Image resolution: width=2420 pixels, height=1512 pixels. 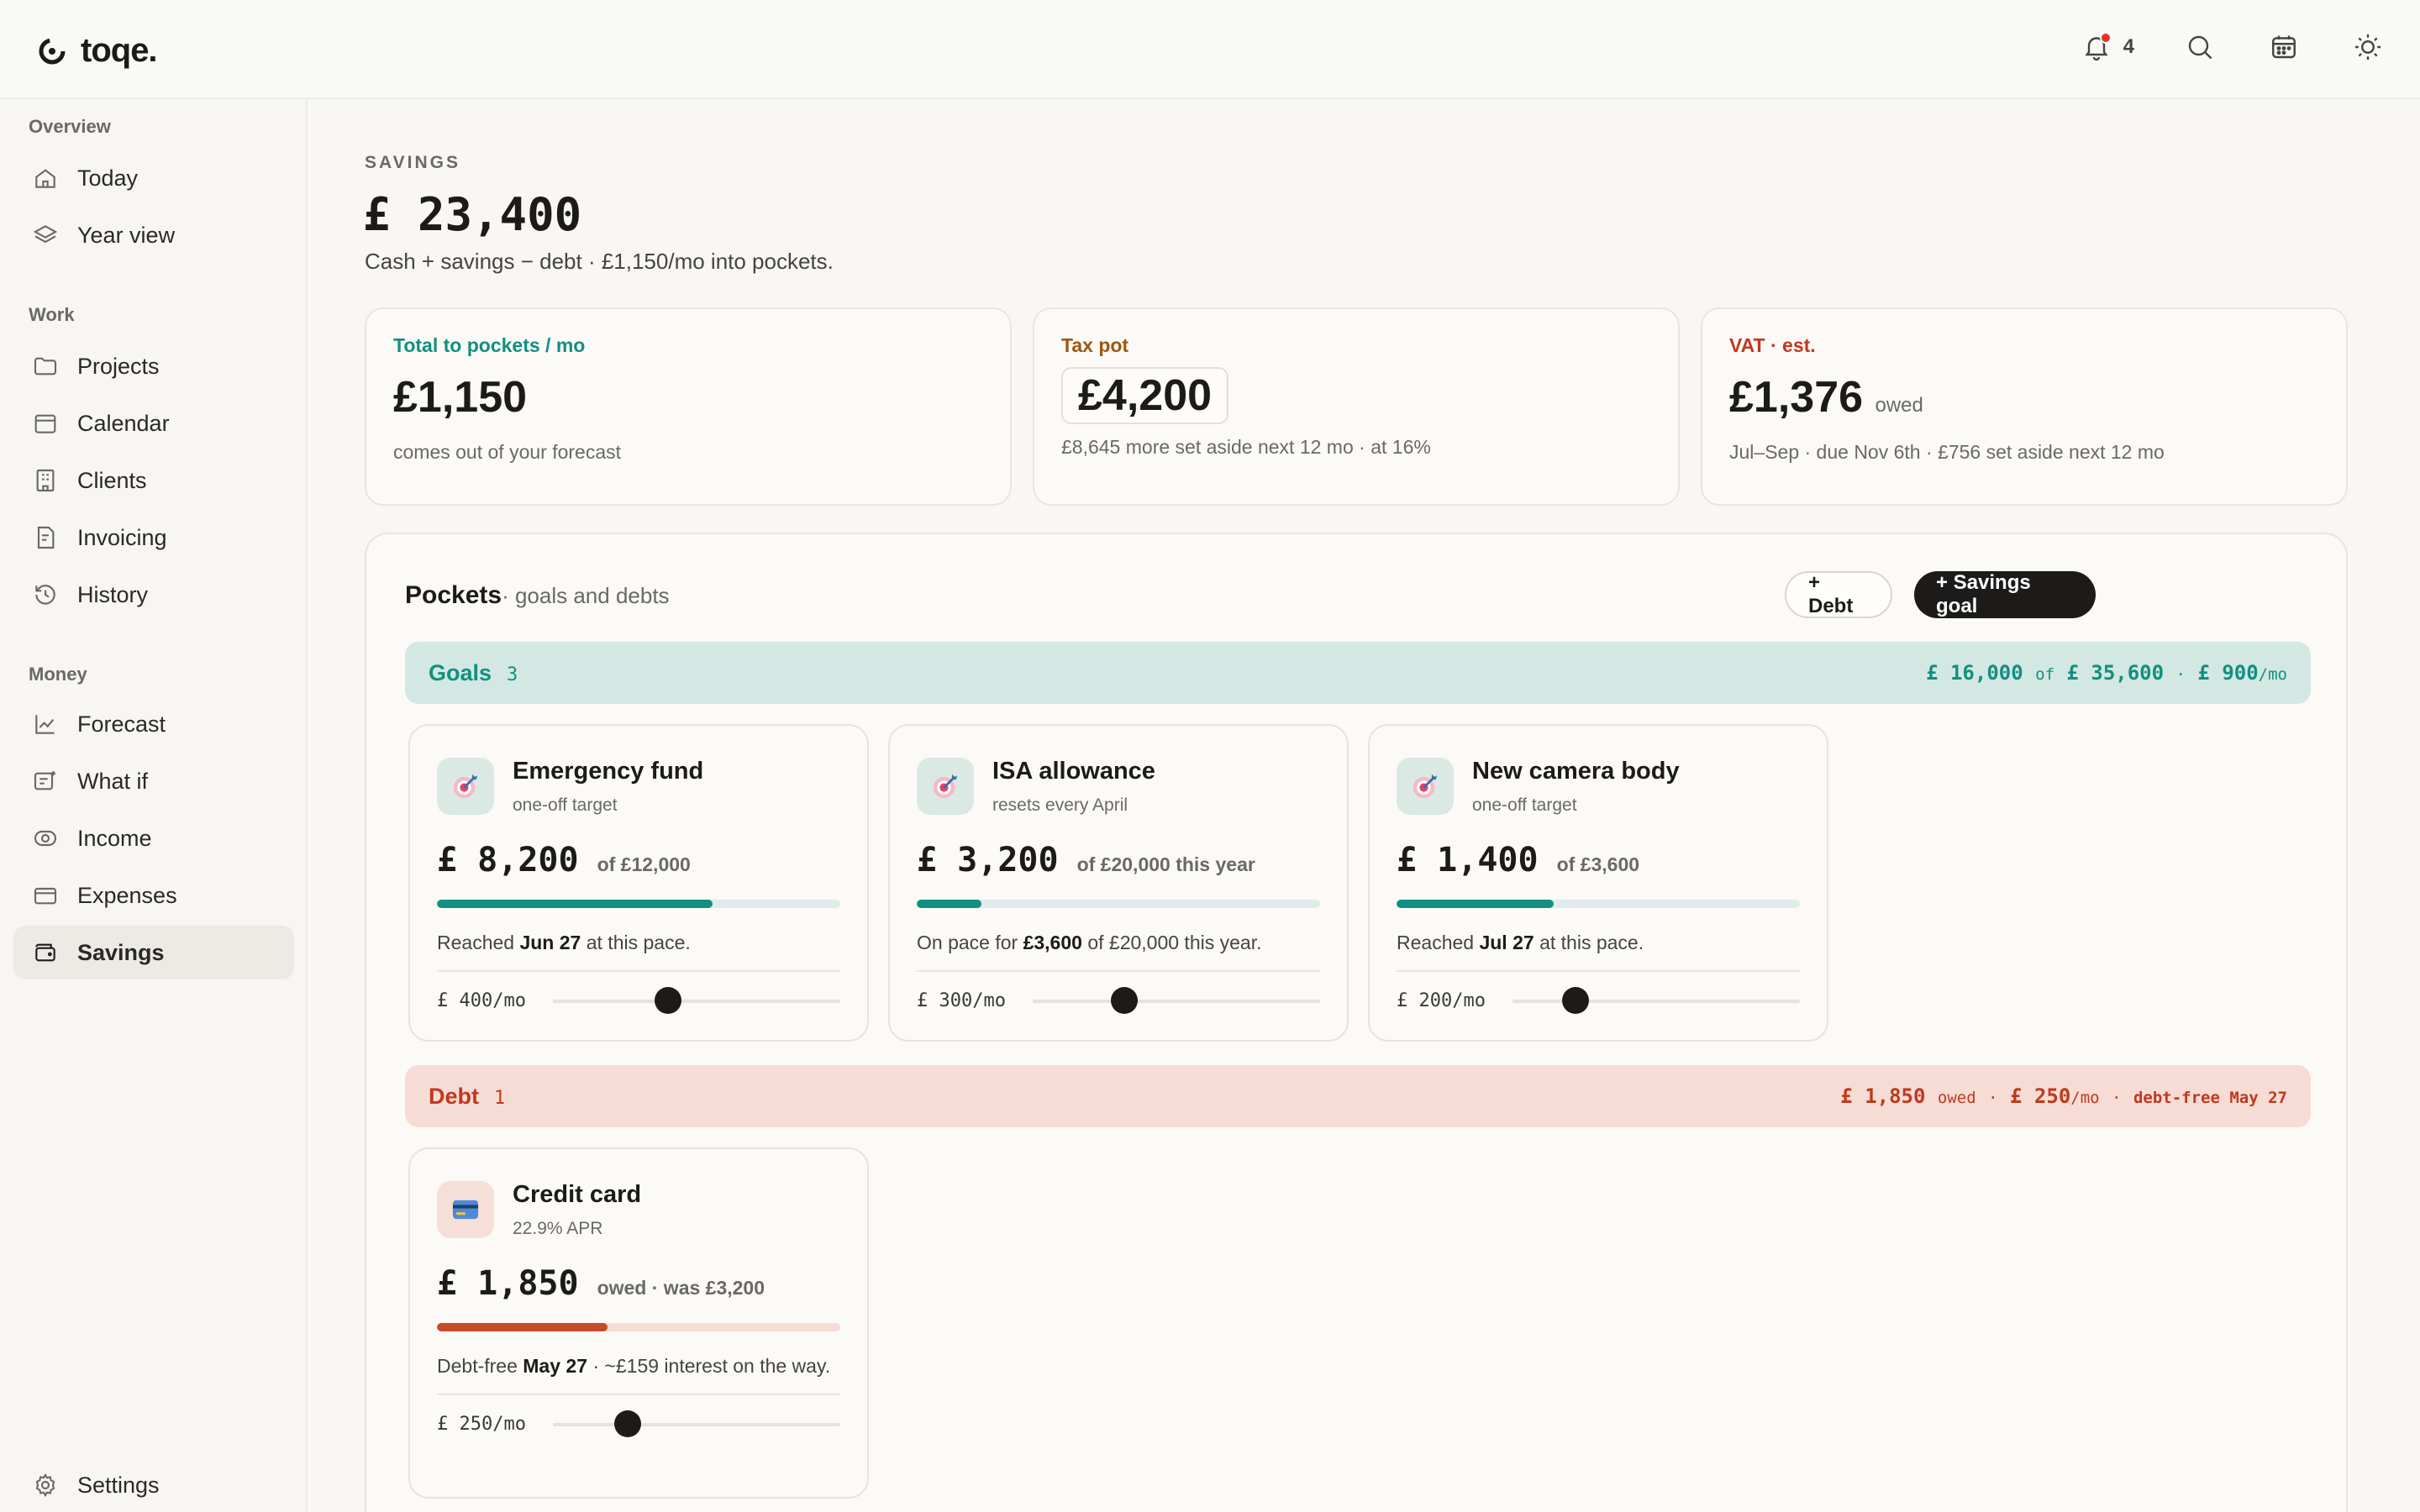 What do you see at coordinates (1975, 673) in the screenshot?
I see `goals-saved: £ 16,000` at bounding box center [1975, 673].